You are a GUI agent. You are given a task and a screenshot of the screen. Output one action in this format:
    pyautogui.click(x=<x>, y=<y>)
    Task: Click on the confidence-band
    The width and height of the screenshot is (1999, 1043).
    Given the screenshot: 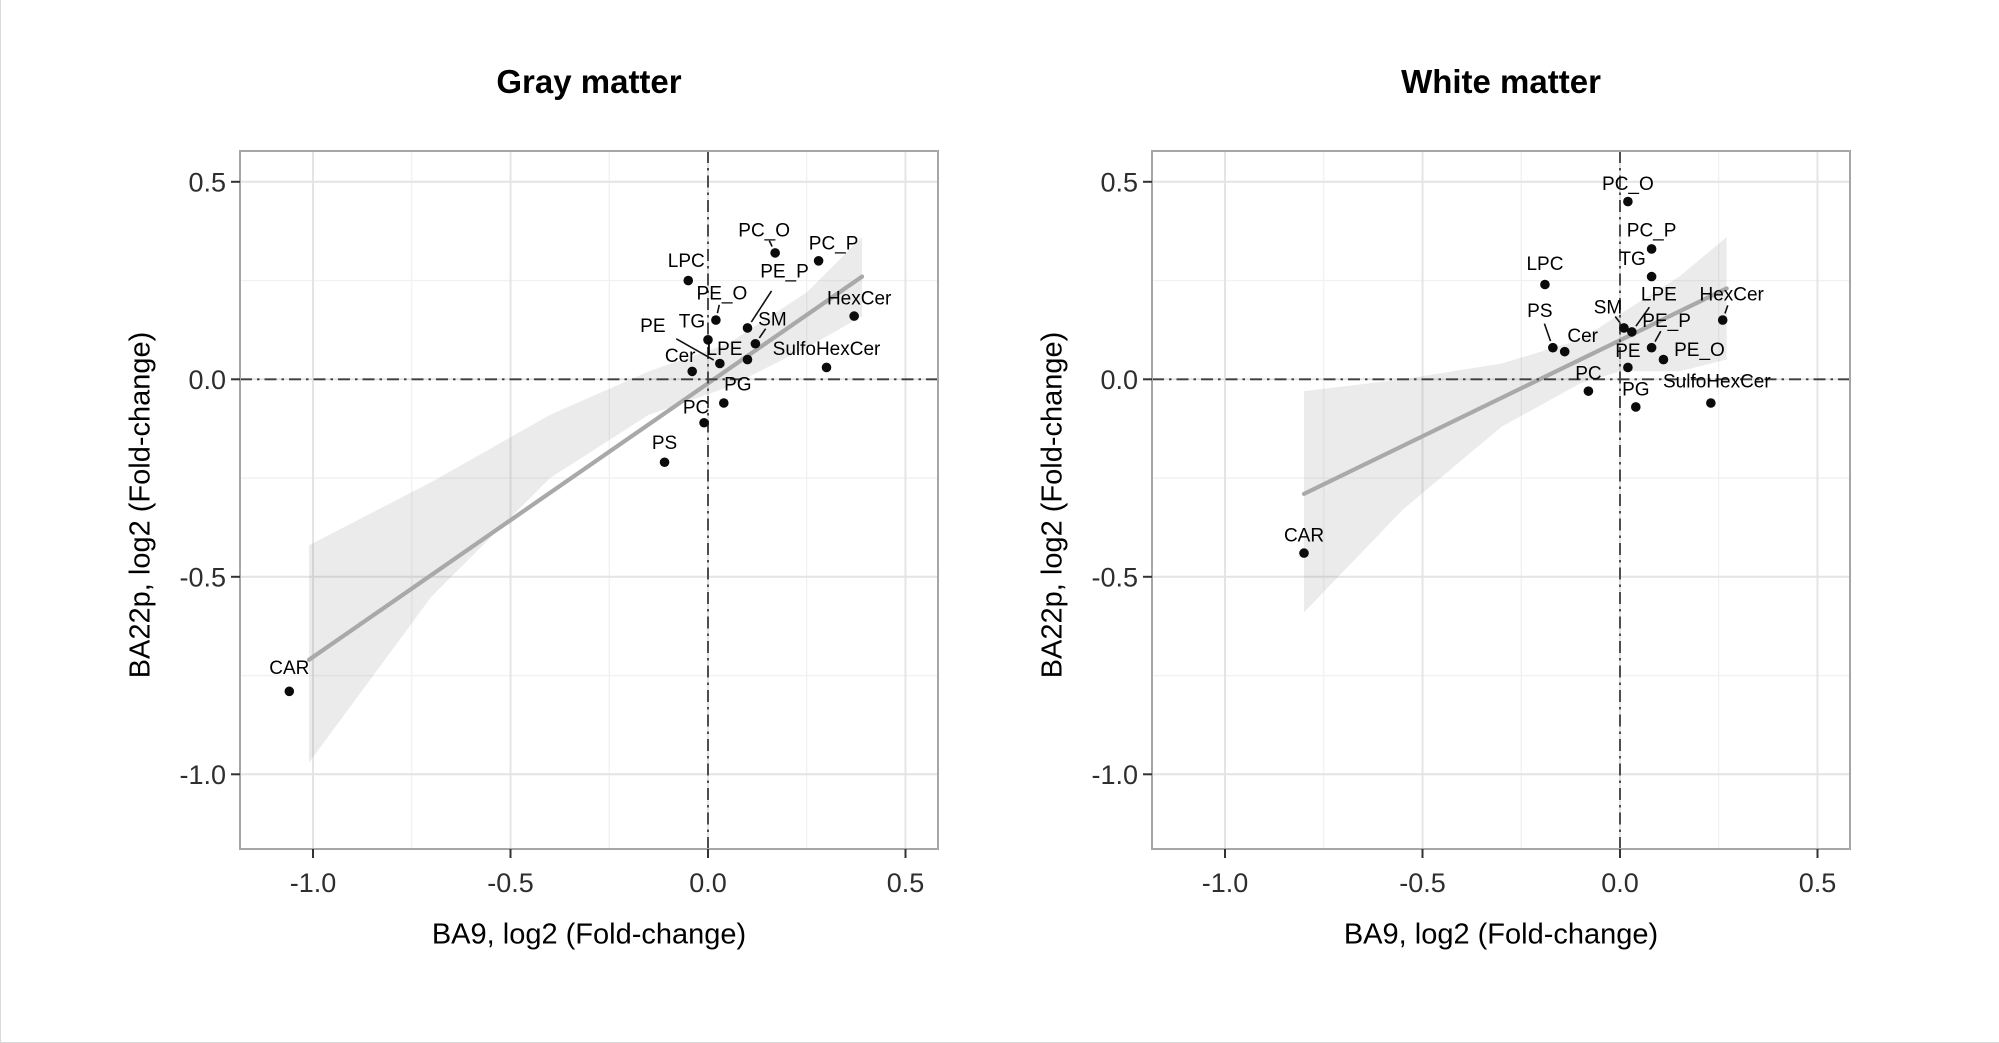 What is the action you would take?
    pyautogui.click(x=586, y=500)
    